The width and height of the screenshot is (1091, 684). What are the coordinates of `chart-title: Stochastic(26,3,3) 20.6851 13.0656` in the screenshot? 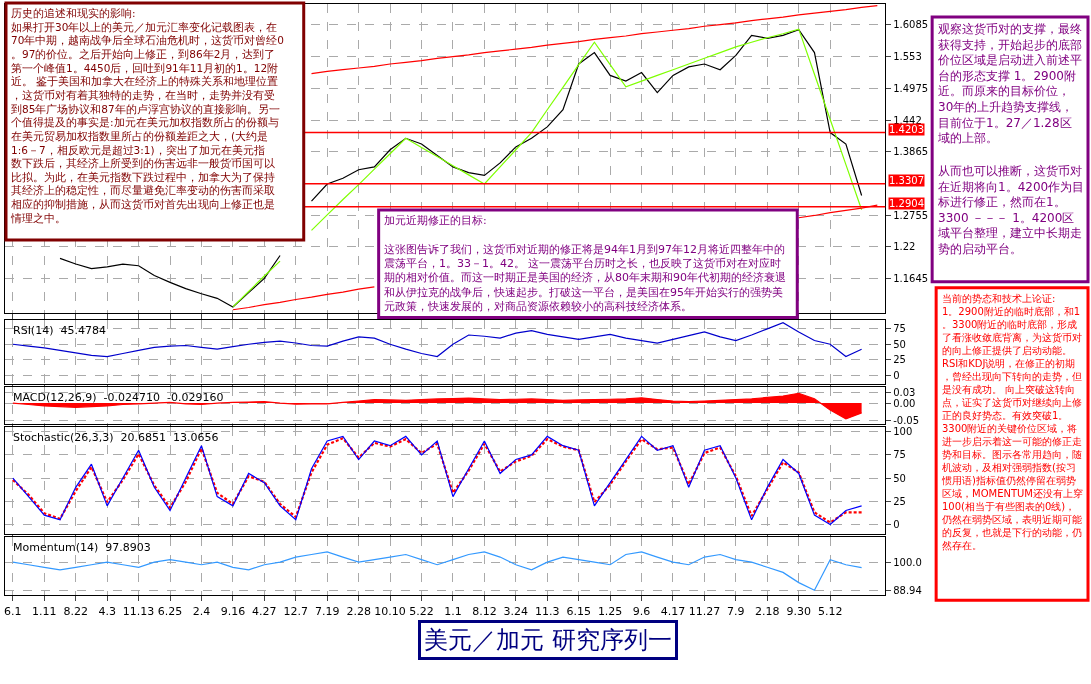 It's located at (116, 437).